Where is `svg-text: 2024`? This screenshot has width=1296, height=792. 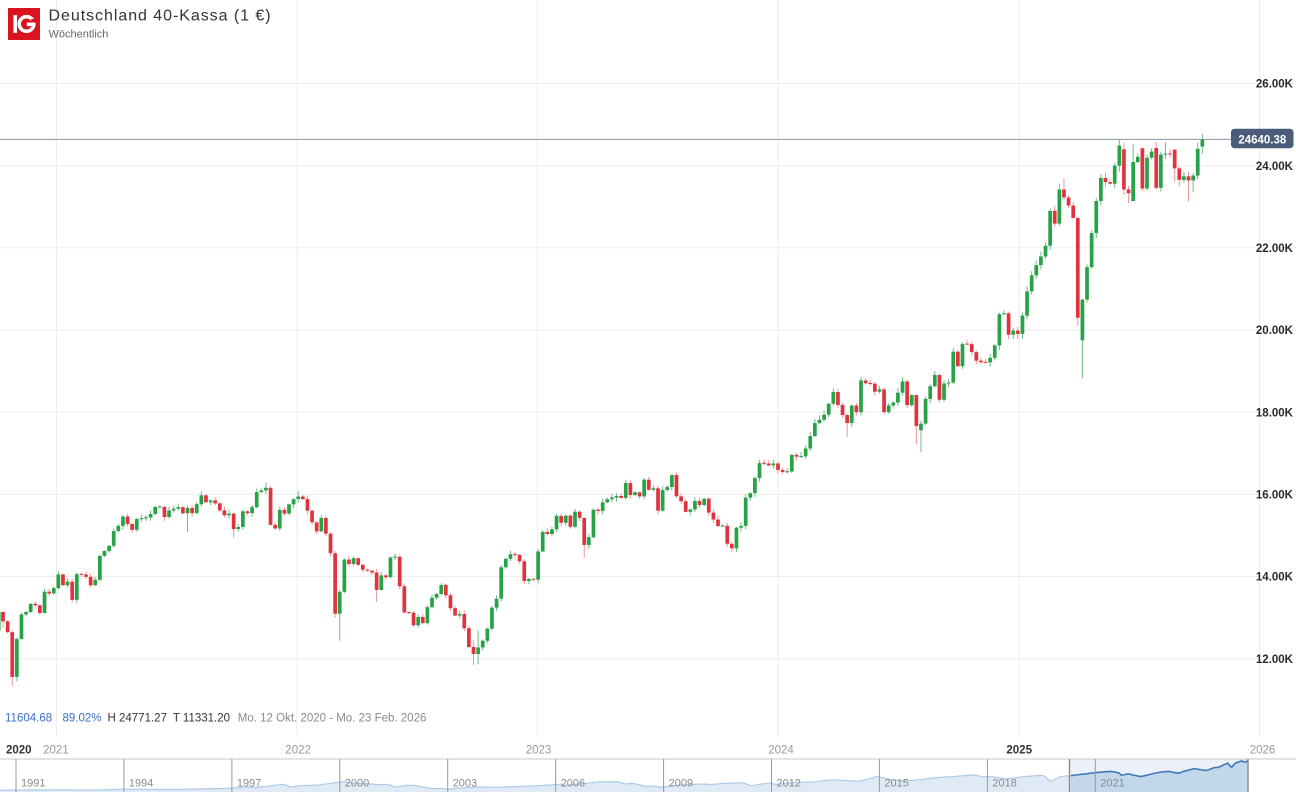
svg-text: 2024 is located at coordinates (781, 751).